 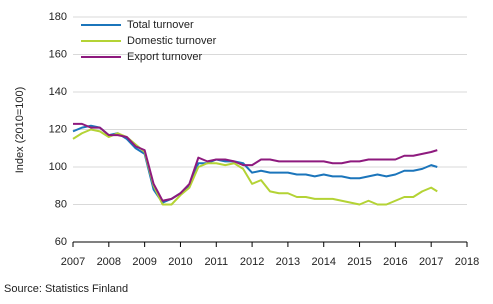 I want to click on y-tick-label: 160, so click(x=58, y=54).